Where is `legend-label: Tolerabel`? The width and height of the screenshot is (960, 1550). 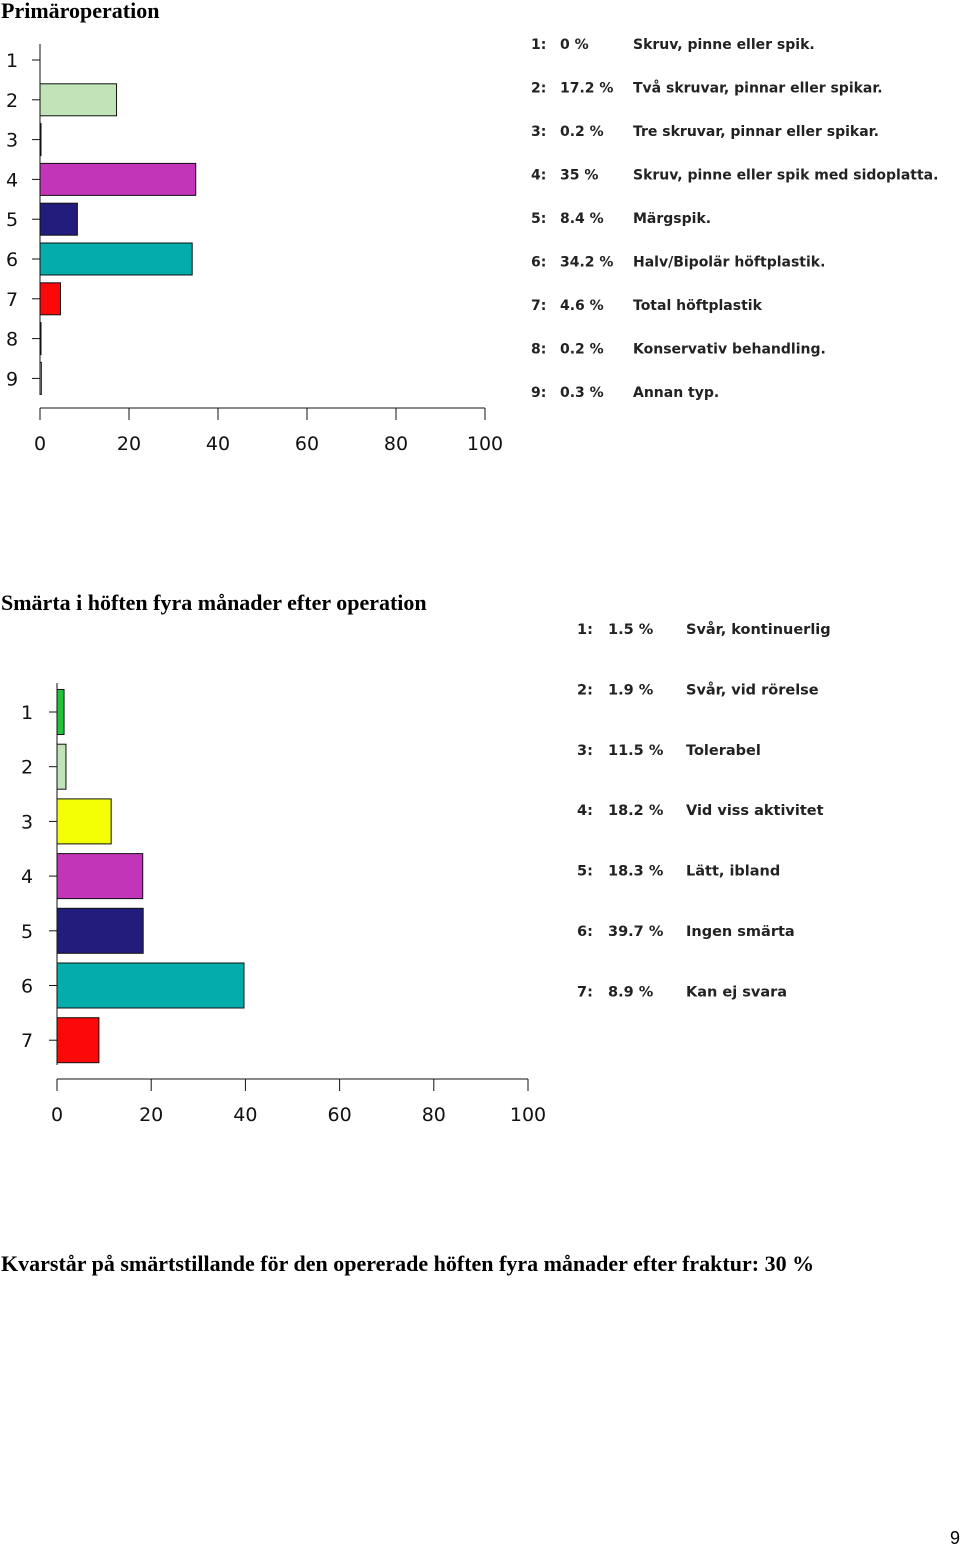
legend-label: Tolerabel is located at coordinates (723, 751).